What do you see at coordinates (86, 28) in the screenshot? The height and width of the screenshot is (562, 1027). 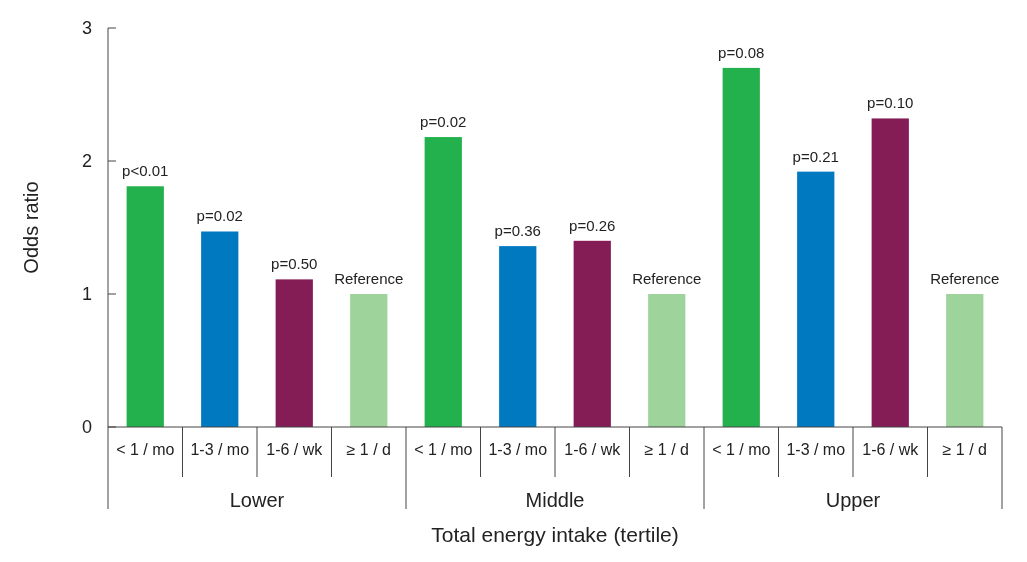 I see `y-tick-label: 3` at bounding box center [86, 28].